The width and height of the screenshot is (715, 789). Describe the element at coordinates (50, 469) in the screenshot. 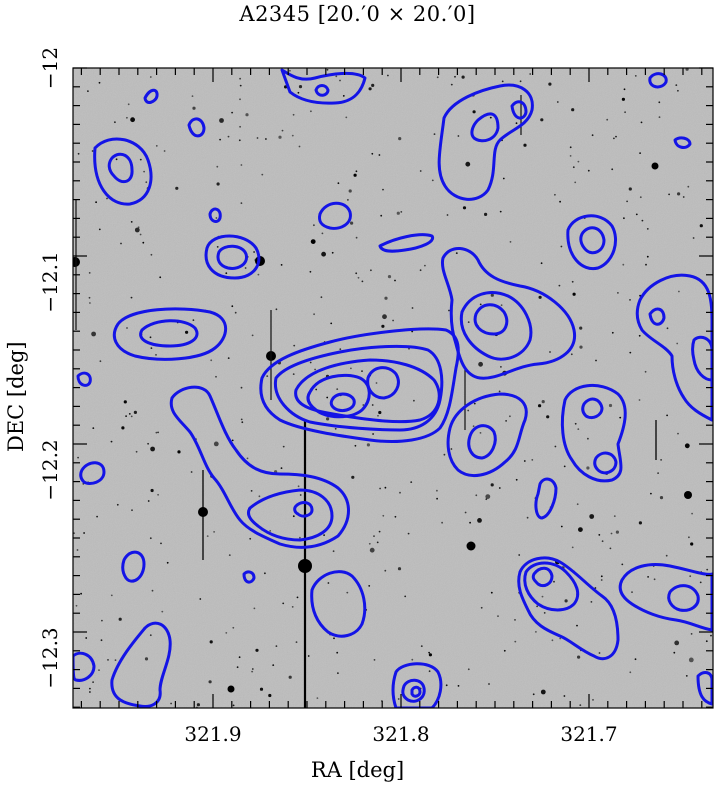

I see `y-tick-label: −12.2` at that location.